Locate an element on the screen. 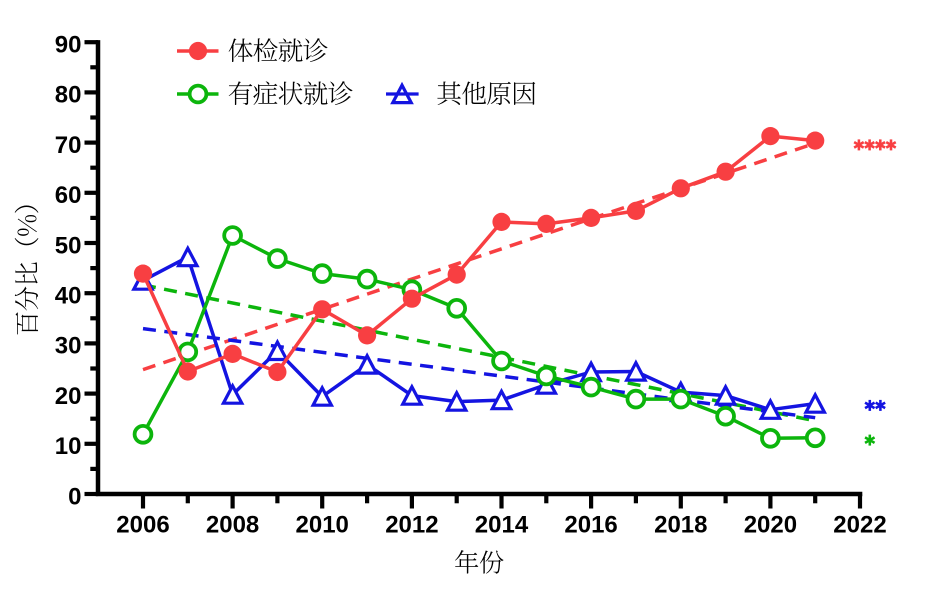  svg-text: 70 is located at coordinates (68, 145).